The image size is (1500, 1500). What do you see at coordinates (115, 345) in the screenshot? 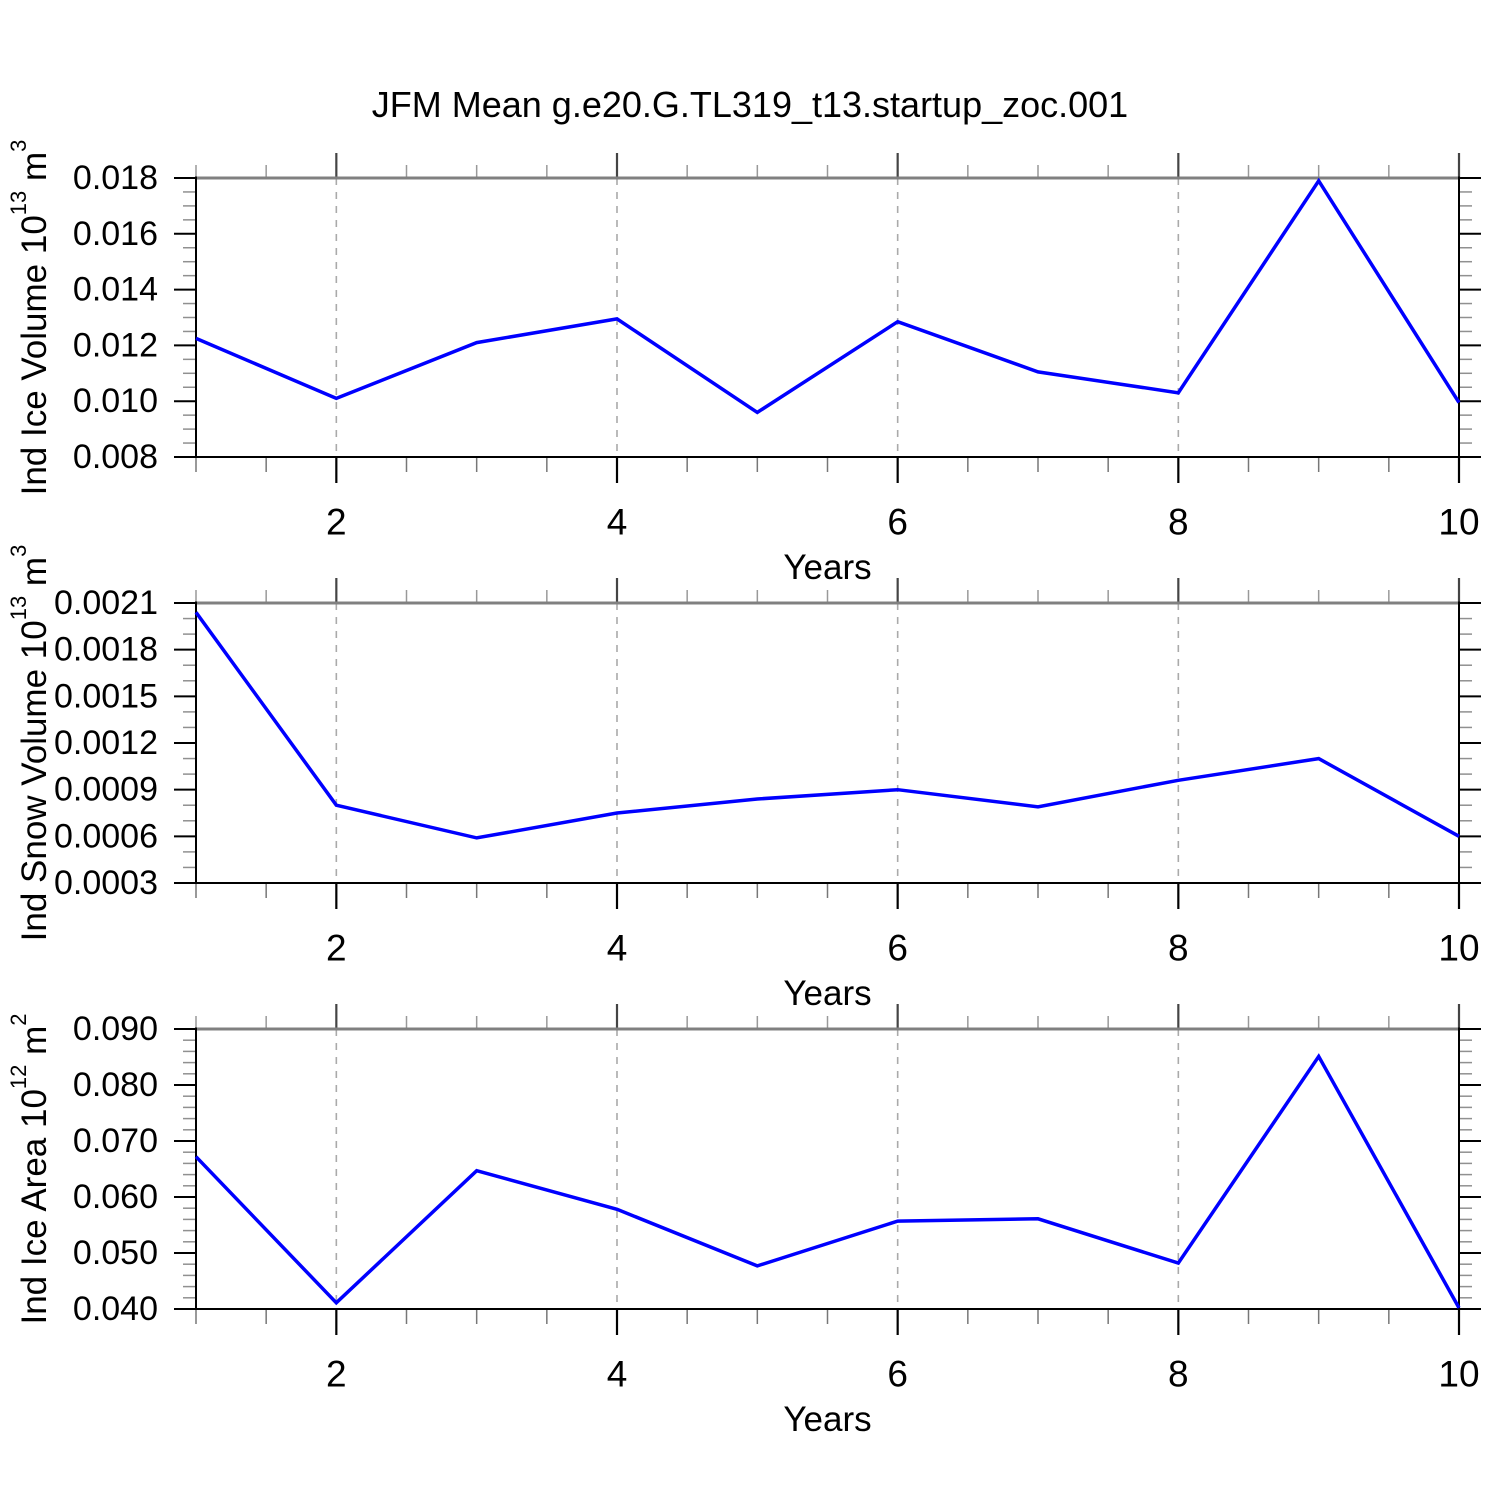
I see `y-tick-label: 0.012` at bounding box center [115, 345].